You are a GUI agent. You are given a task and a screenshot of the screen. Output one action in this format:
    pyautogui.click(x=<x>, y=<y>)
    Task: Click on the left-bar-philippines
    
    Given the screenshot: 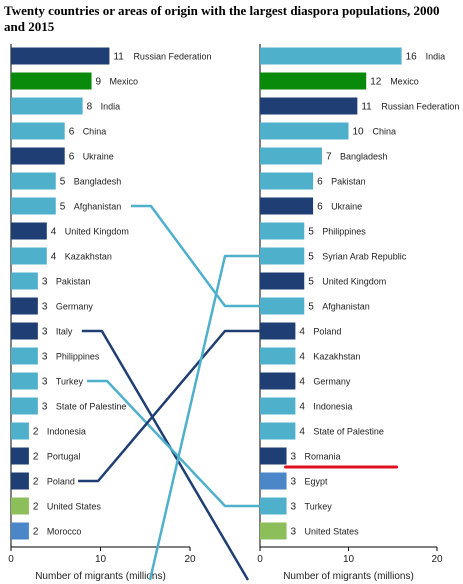 What is the action you would take?
    pyautogui.click(x=24, y=356)
    